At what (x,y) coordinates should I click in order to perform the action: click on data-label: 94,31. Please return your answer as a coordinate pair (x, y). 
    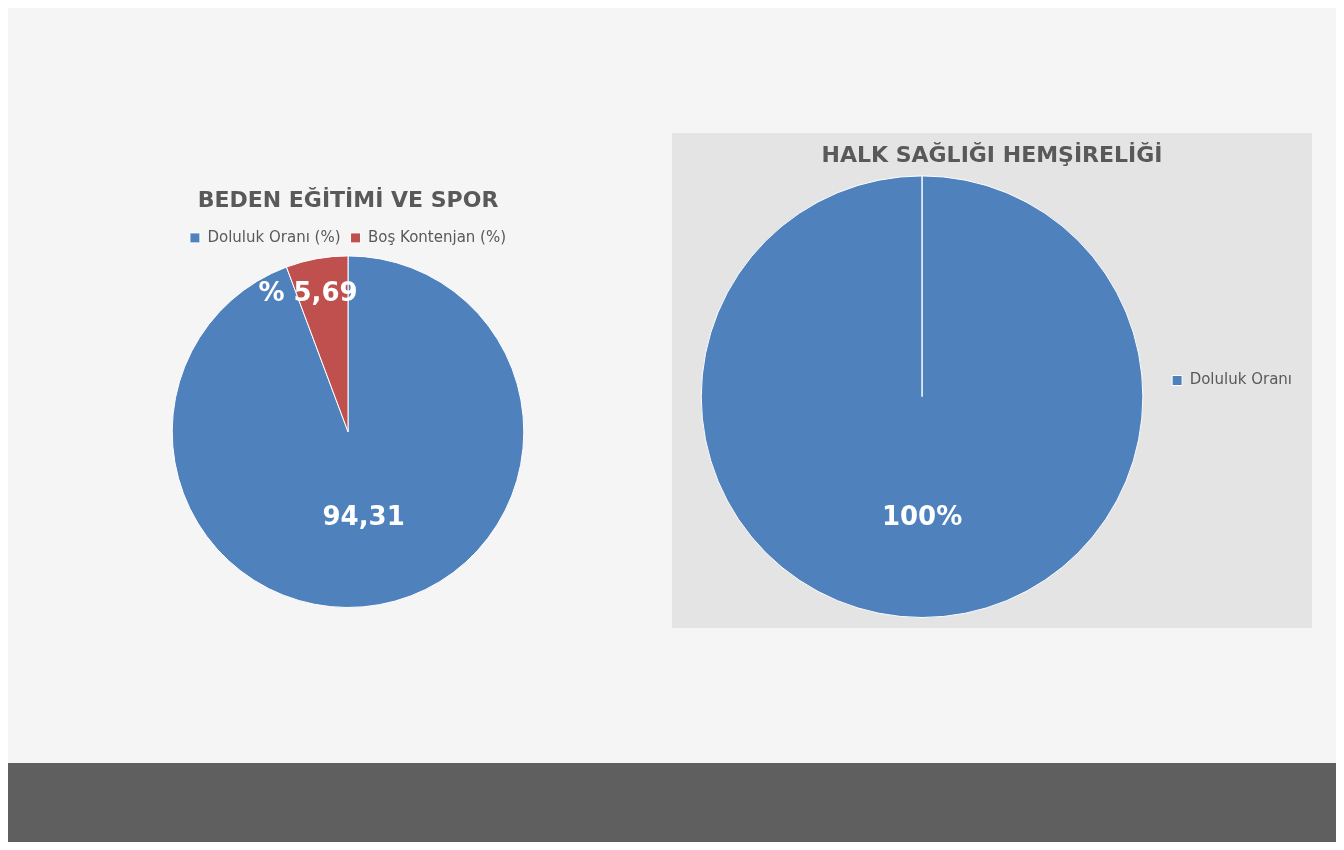
    Looking at the image, I should click on (363, 515).